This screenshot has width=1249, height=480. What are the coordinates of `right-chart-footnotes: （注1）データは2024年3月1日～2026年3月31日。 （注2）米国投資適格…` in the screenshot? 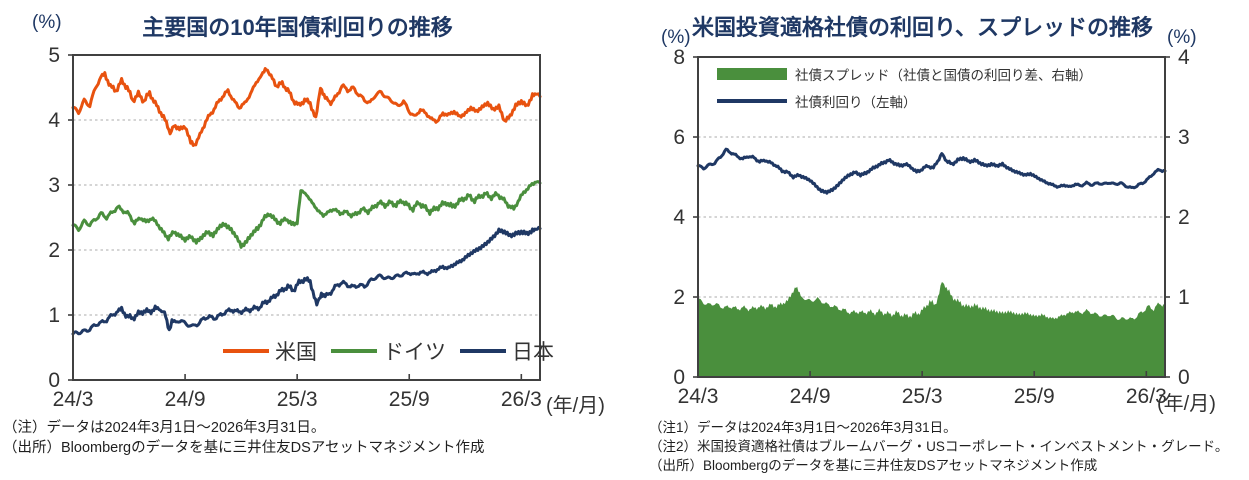 It's located at (938, 446).